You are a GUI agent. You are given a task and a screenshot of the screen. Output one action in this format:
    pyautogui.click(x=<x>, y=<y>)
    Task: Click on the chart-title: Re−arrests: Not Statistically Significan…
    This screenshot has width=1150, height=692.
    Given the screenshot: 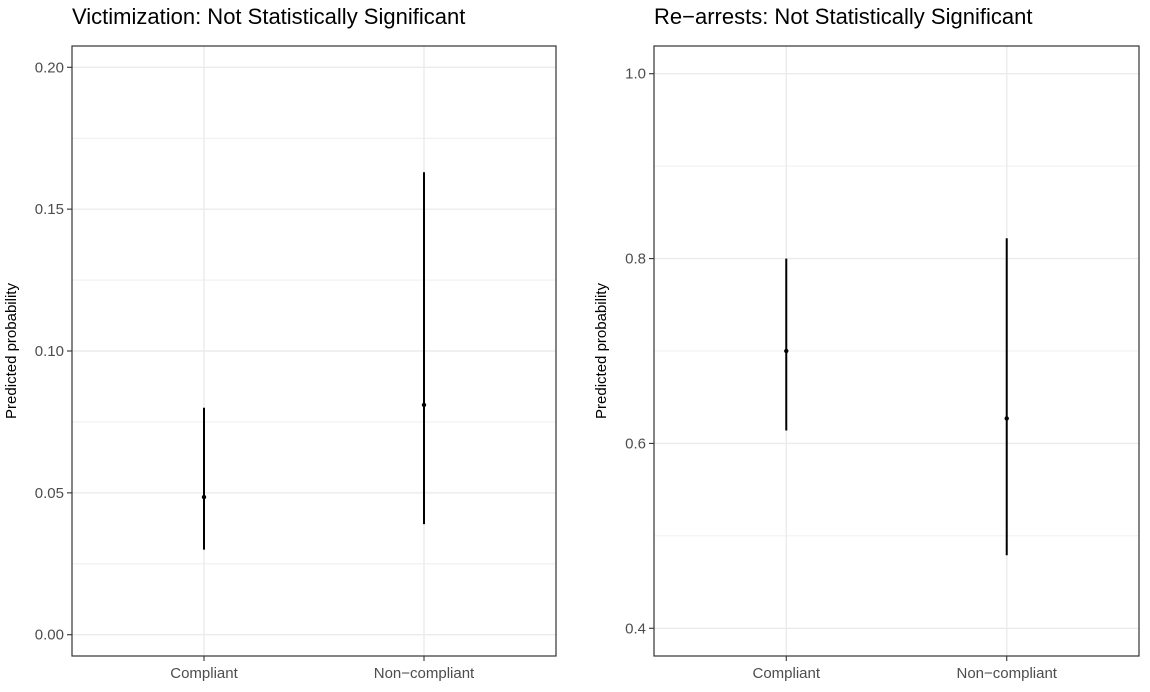 What is the action you would take?
    pyautogui.click(x=843, y=16)
    